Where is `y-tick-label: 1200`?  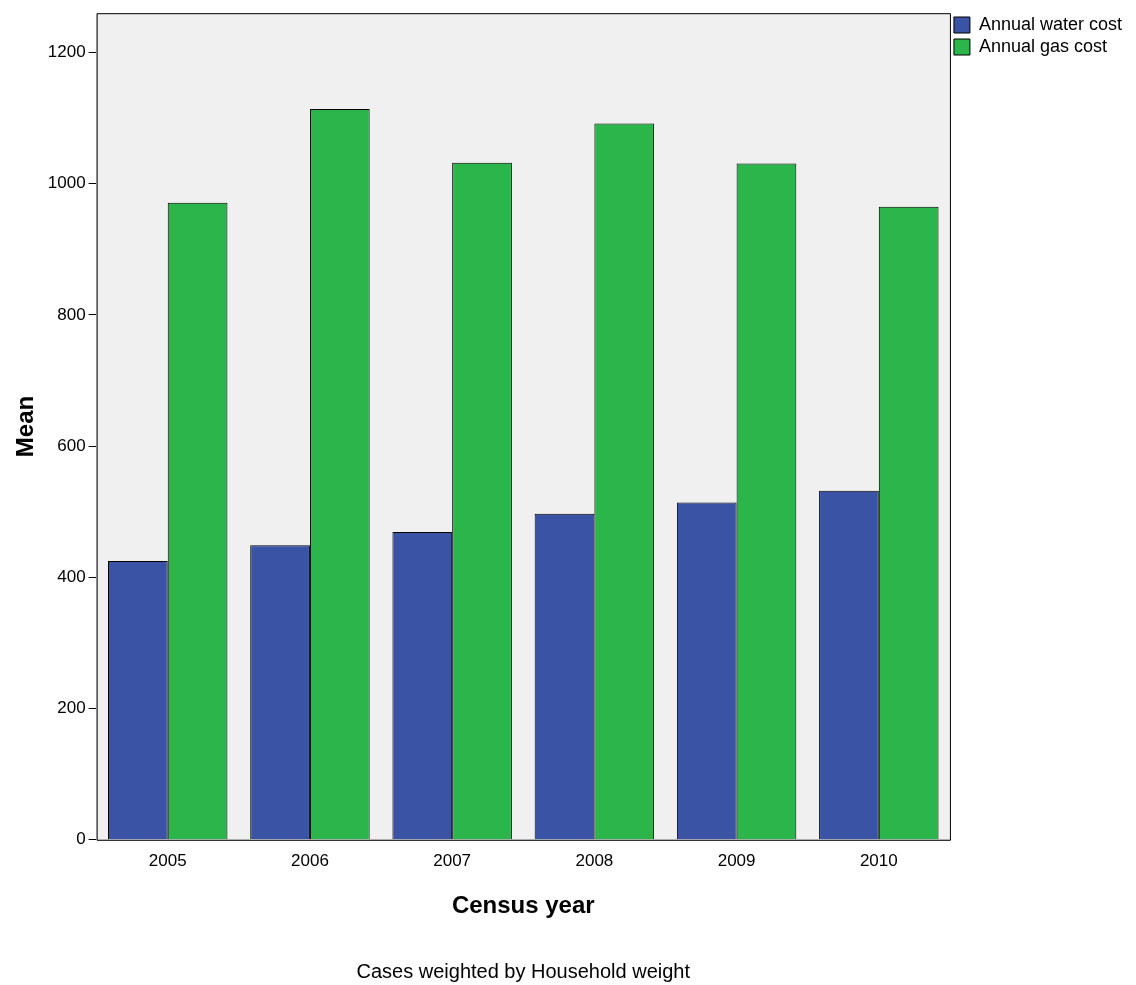 y-tick-label: 1200 is located at coordinates (66, 52).